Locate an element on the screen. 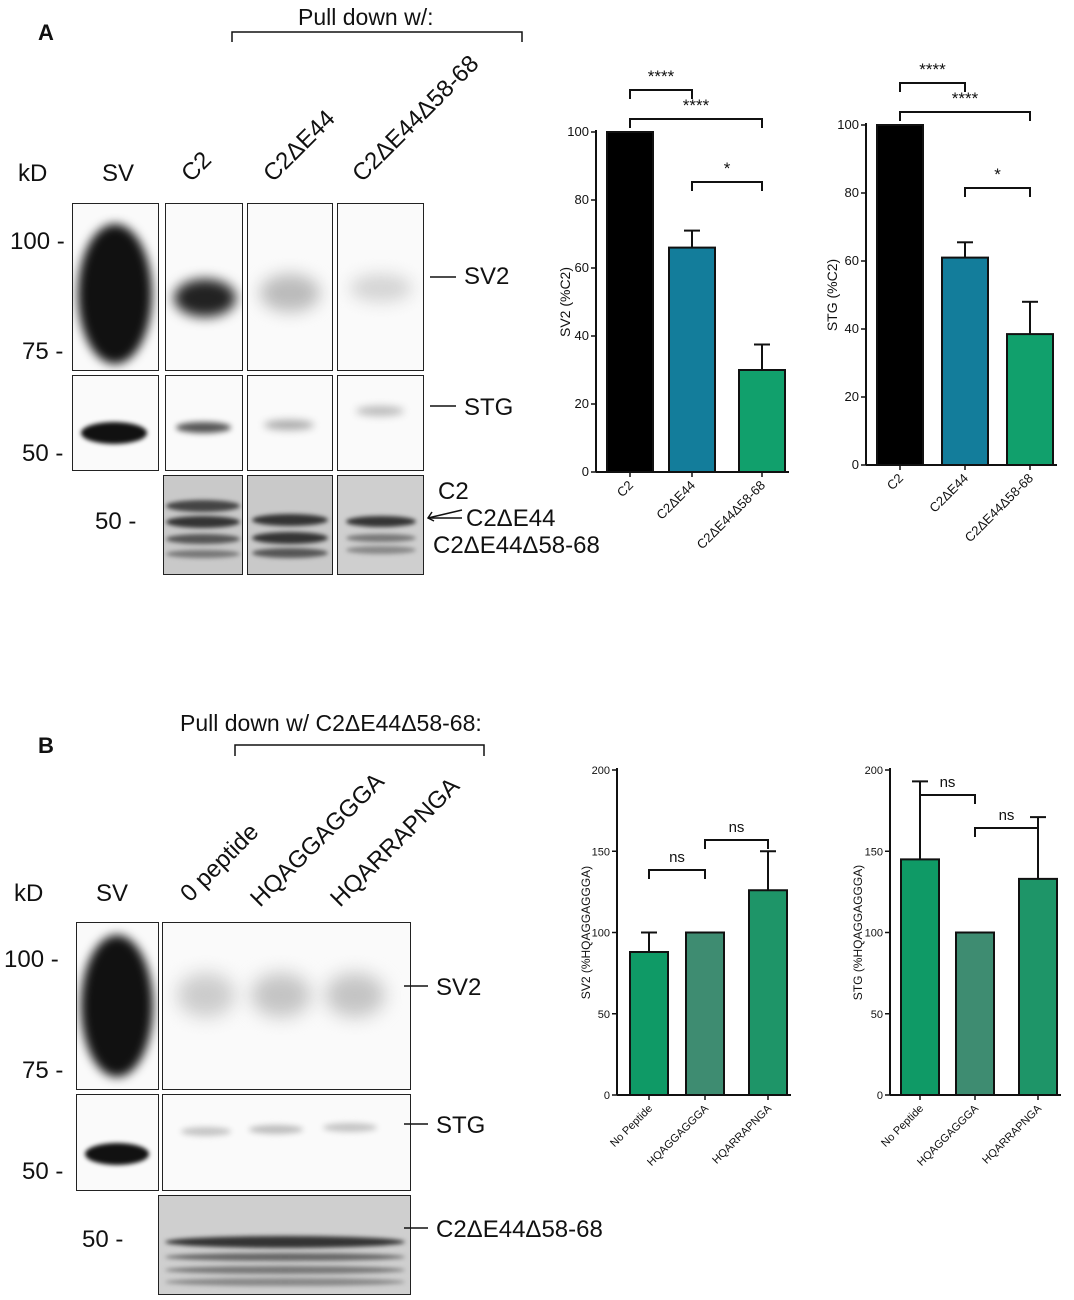 This screenshot has height=1300, width=1074. panel-b-letter: B is located at coordinates (46, 745).